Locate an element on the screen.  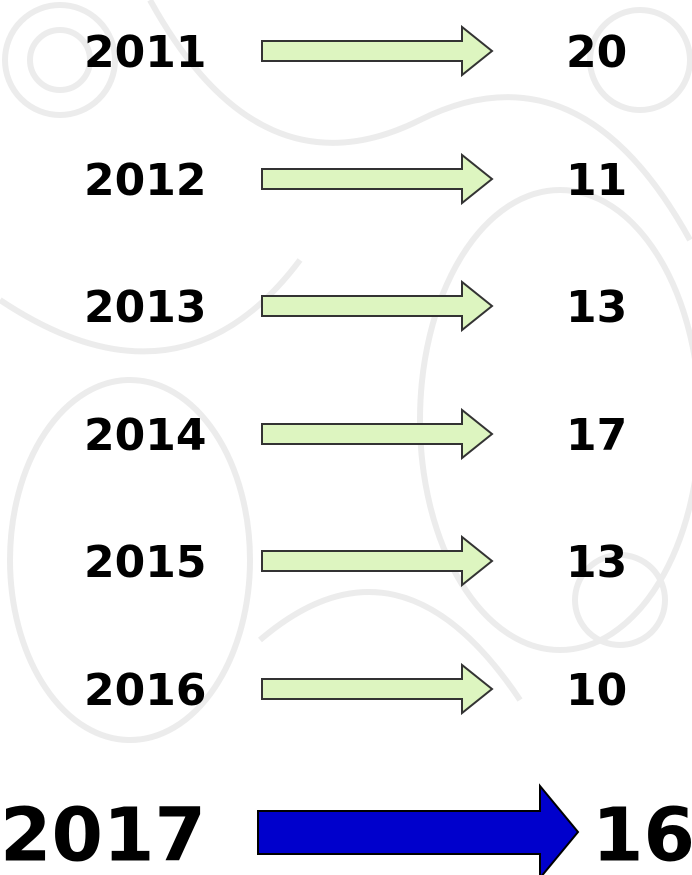
year: 2013 is located at coordinates (145, 307).